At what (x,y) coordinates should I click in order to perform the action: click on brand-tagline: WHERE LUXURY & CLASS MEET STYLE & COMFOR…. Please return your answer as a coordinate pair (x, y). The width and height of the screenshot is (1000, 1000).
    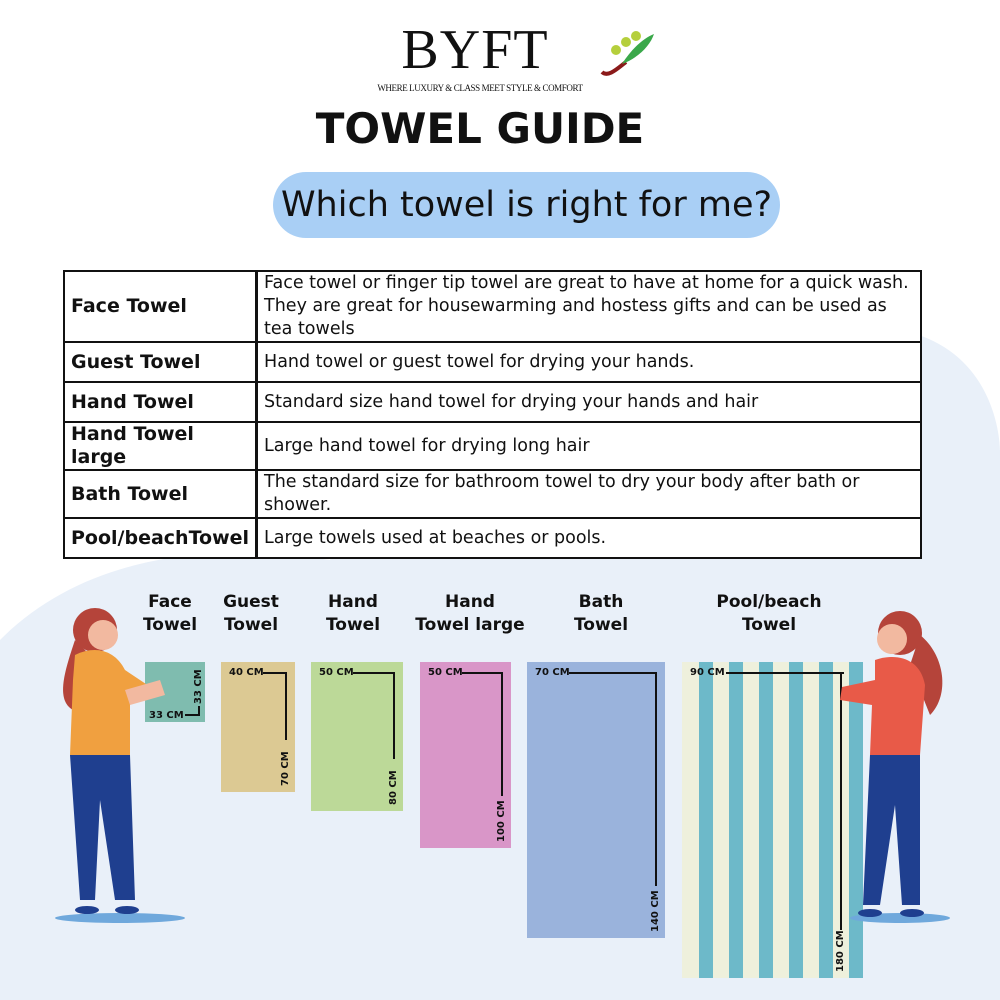
    Looking at the image, I should click on (480, 88).